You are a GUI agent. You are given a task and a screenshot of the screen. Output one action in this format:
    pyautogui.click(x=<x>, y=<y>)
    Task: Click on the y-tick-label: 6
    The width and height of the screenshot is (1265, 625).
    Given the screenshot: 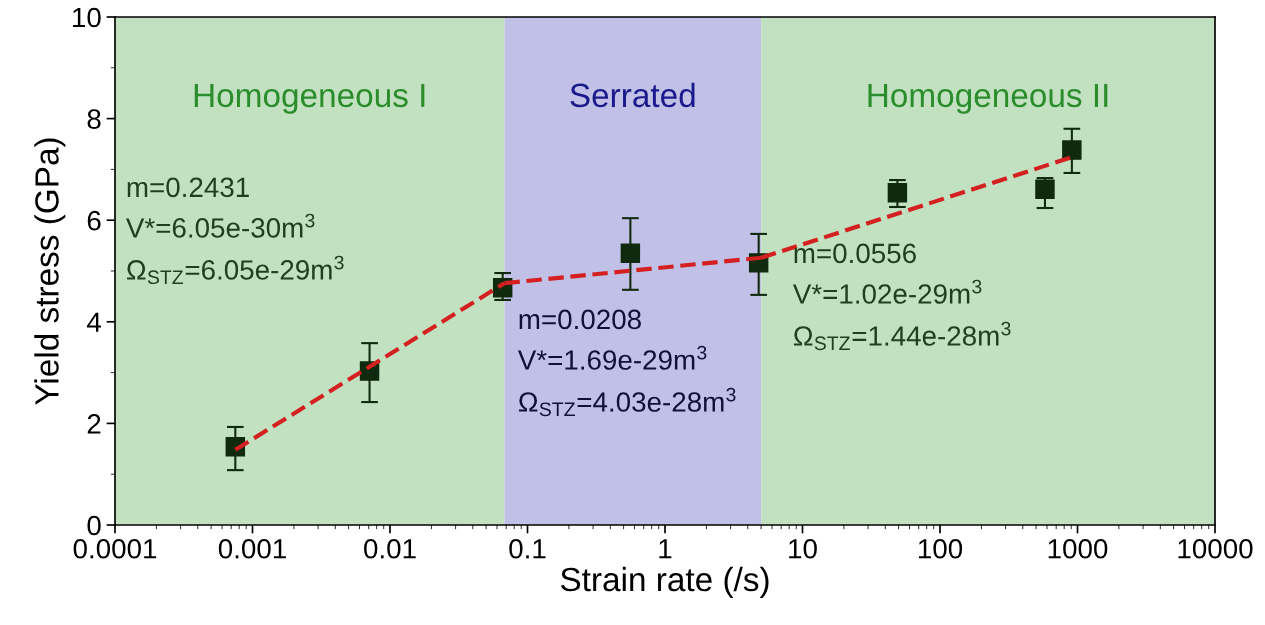 What is the action you would take?
    pyautogui.click(x=94, y=220)
    